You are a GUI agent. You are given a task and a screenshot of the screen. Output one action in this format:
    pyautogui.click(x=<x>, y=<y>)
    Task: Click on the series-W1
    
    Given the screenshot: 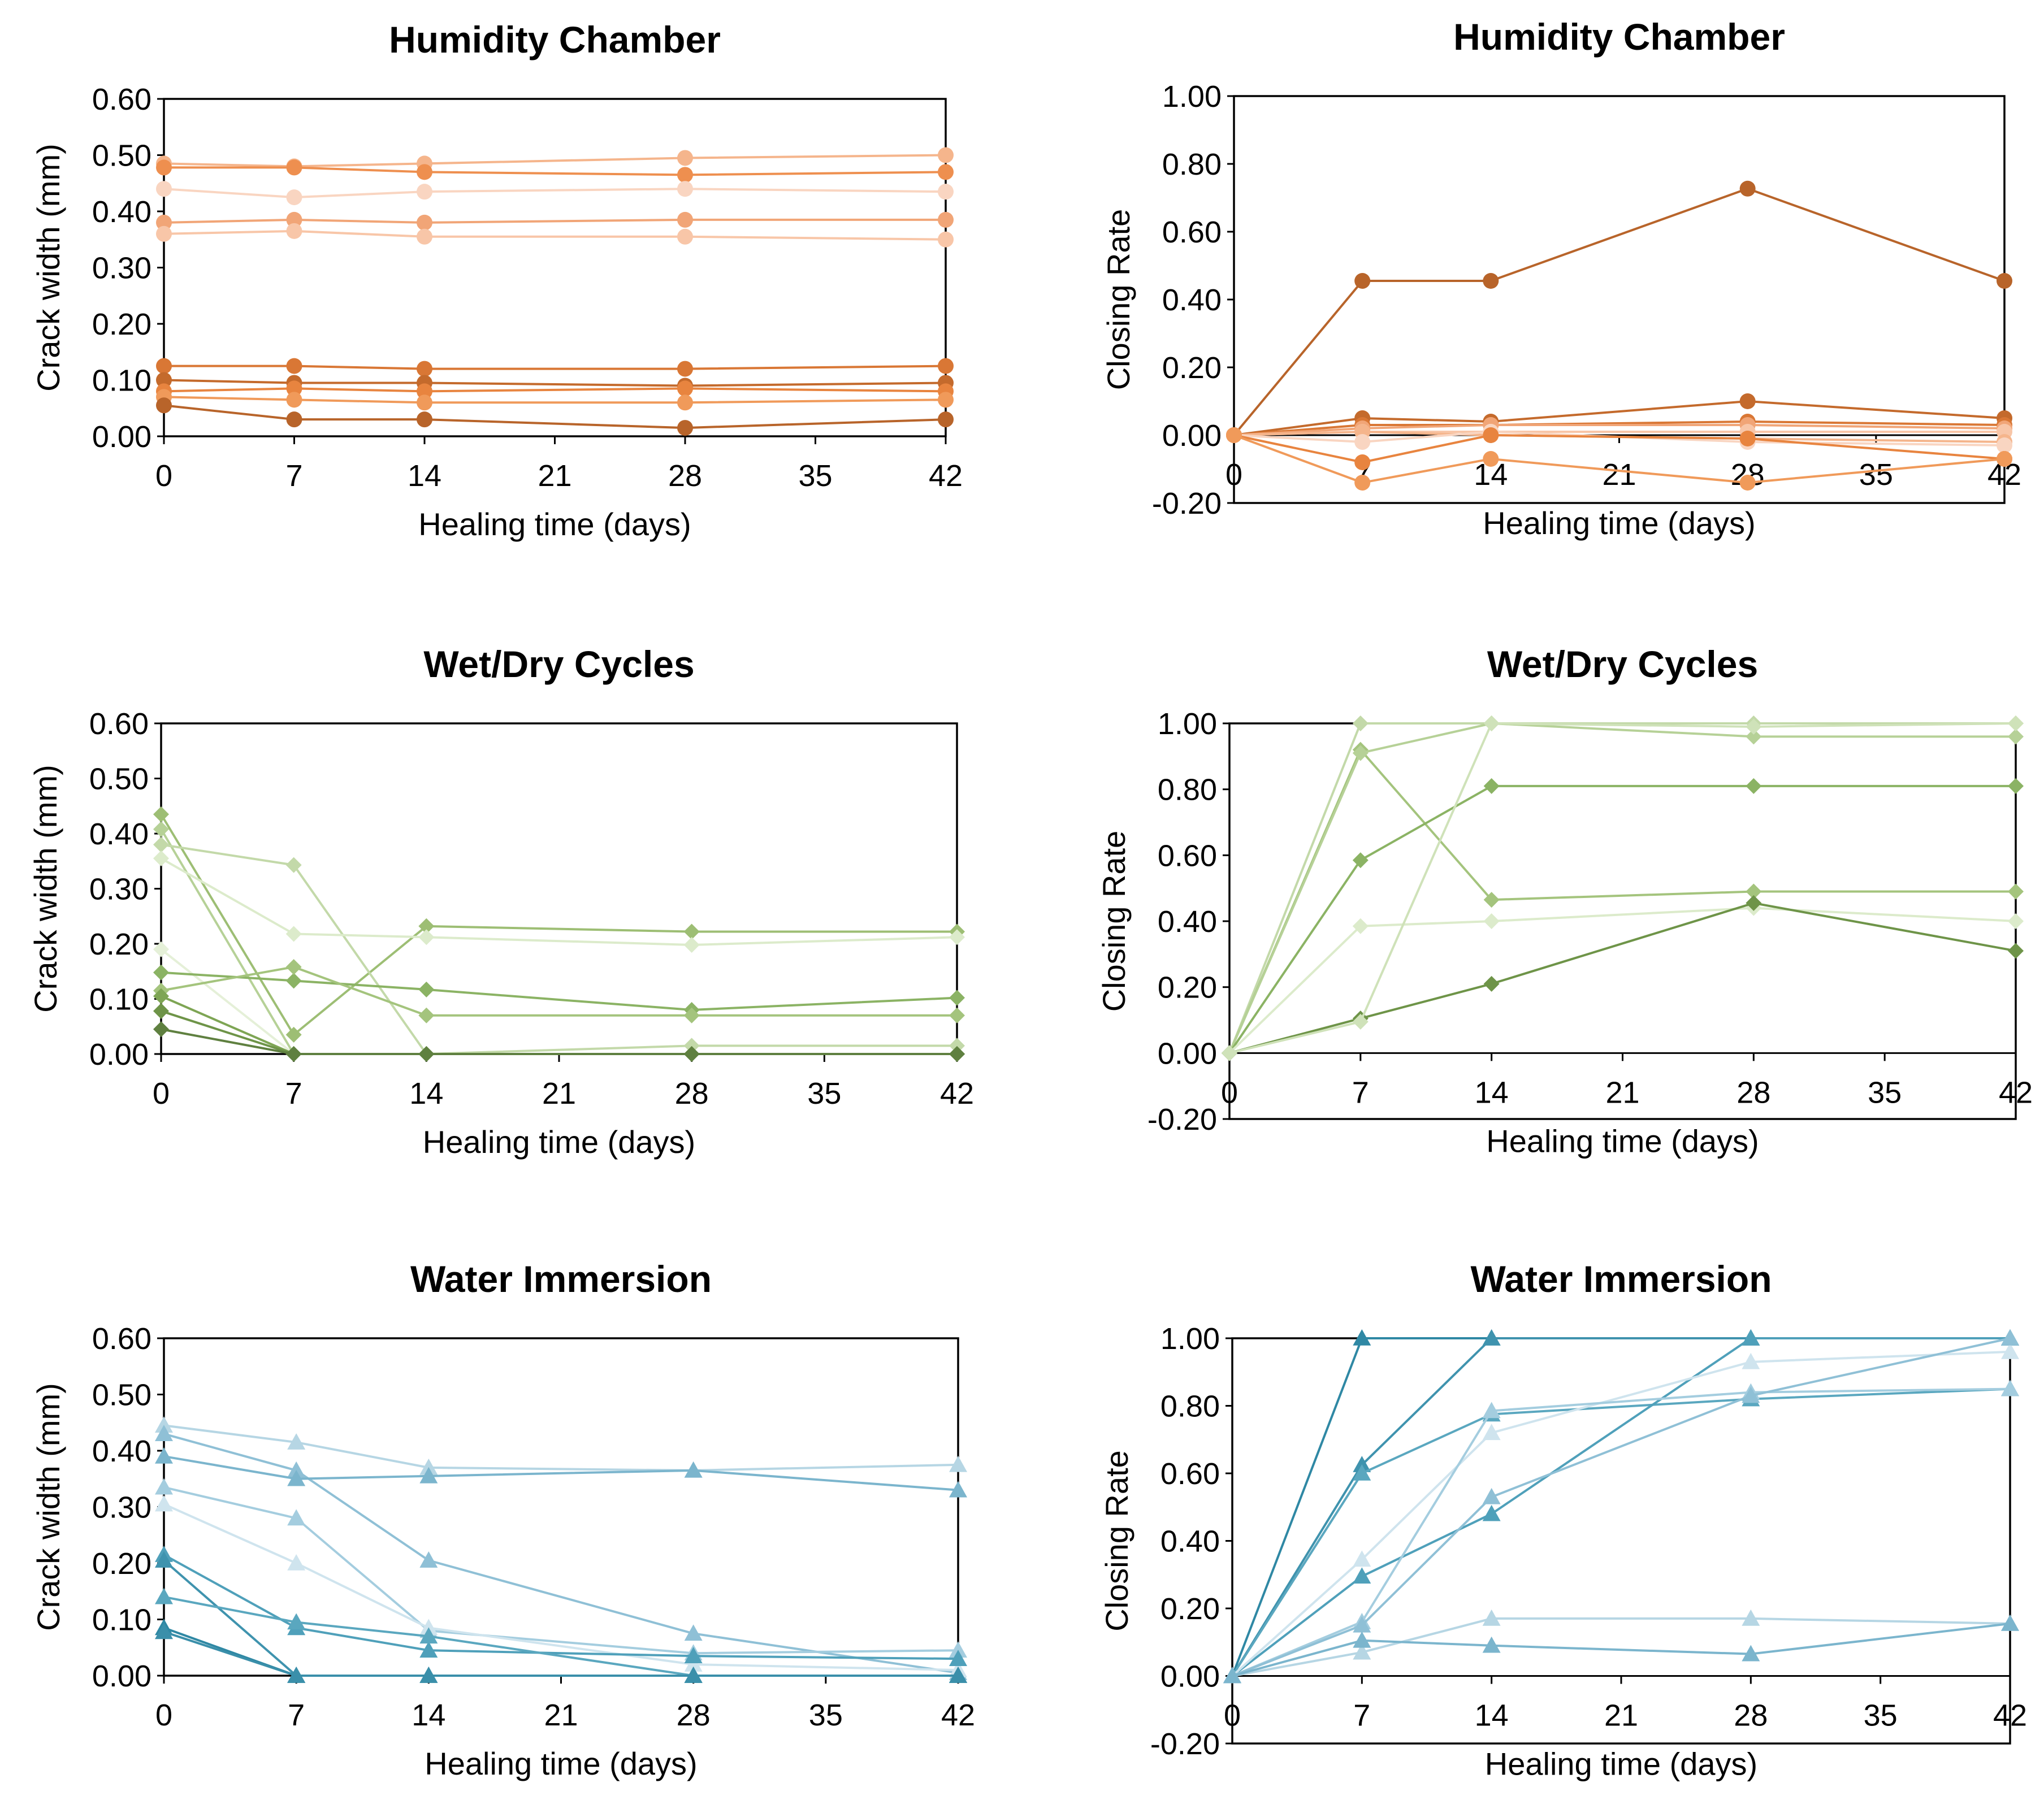 What is the action you would take?
    pyautogui.click(x=559, y=924)
    